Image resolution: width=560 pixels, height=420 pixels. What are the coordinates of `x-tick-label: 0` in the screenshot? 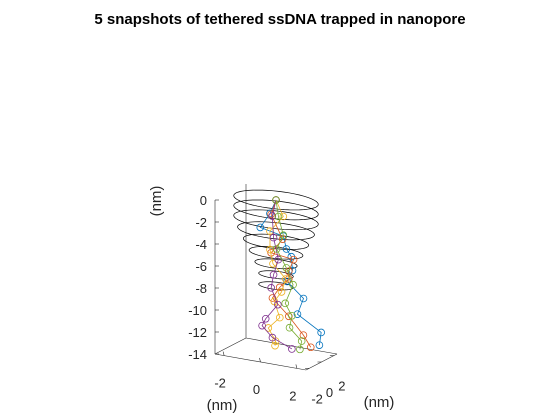 It's located at (256, 389).